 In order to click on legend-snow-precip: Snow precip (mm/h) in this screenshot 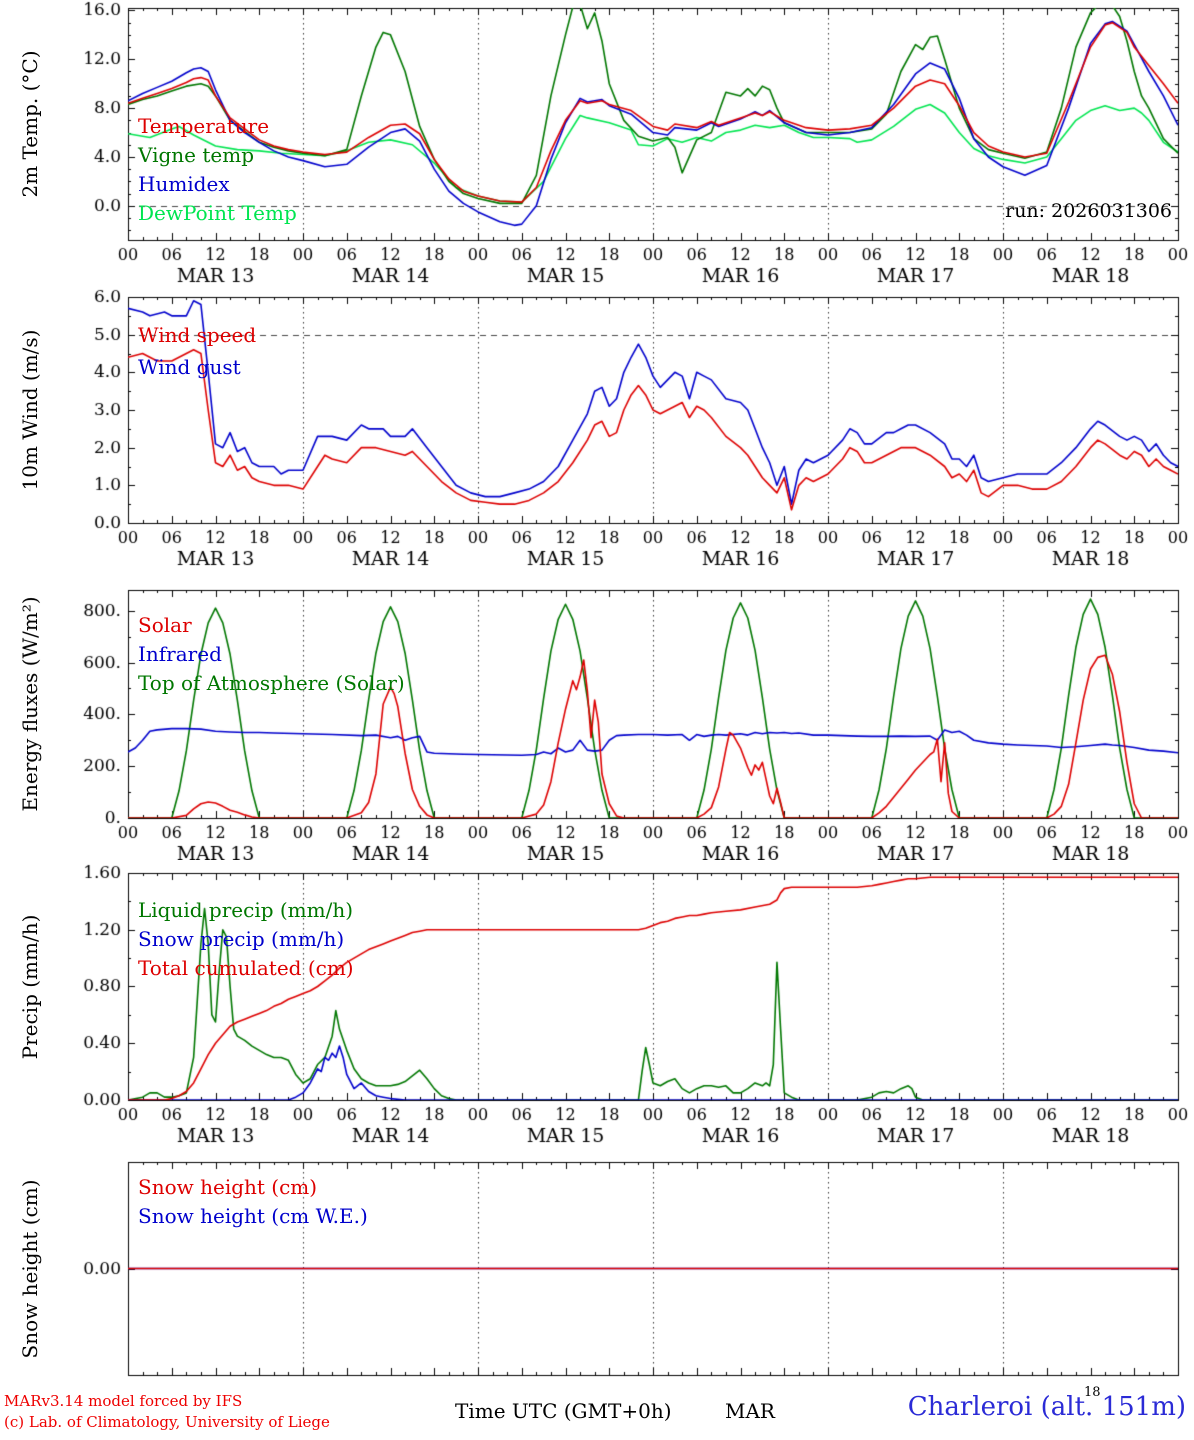, I will do `click(241, 939)`.